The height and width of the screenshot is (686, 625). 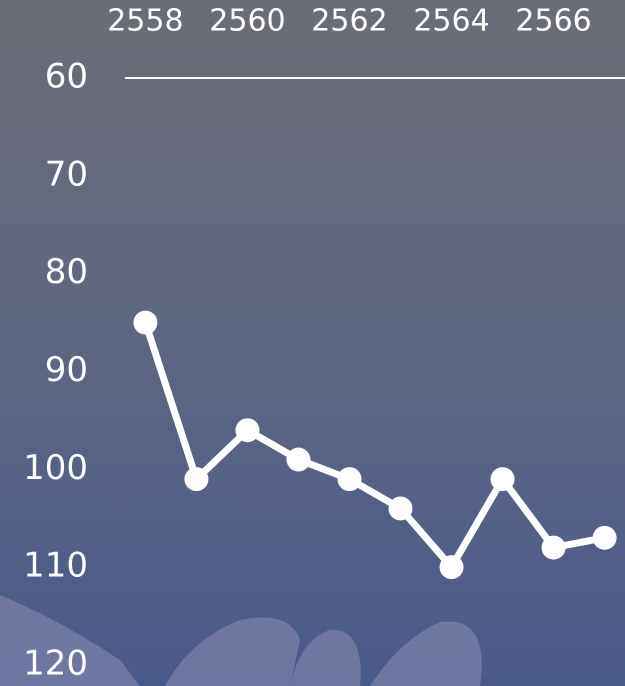 What do you see at coordinates (55, 468) in the screenshot?
I see `y-tick-label: 100` at bounding box center [55, 468].